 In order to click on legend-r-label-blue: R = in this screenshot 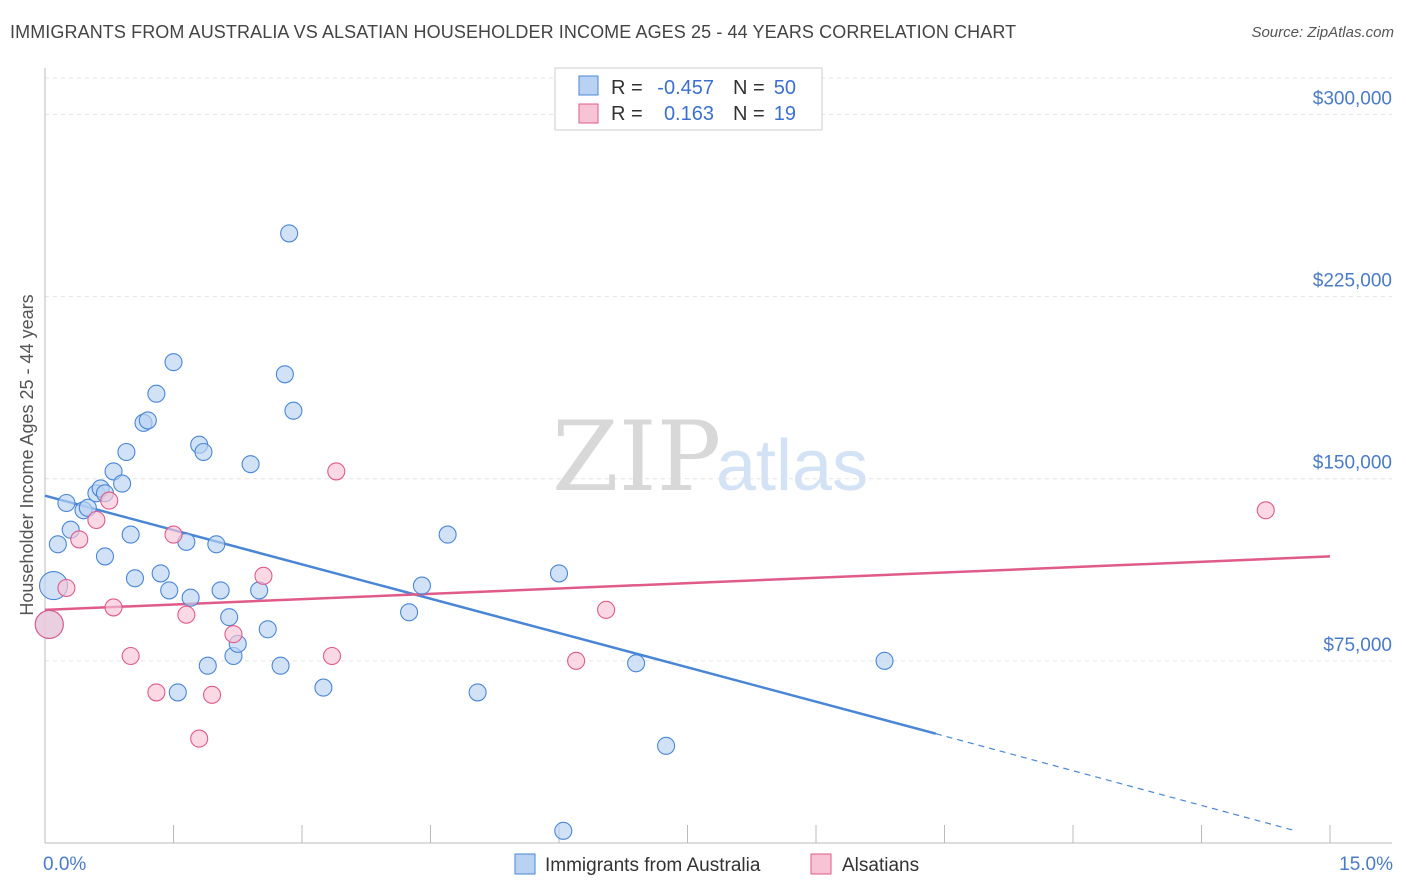, I will do `click(627, 88)`.